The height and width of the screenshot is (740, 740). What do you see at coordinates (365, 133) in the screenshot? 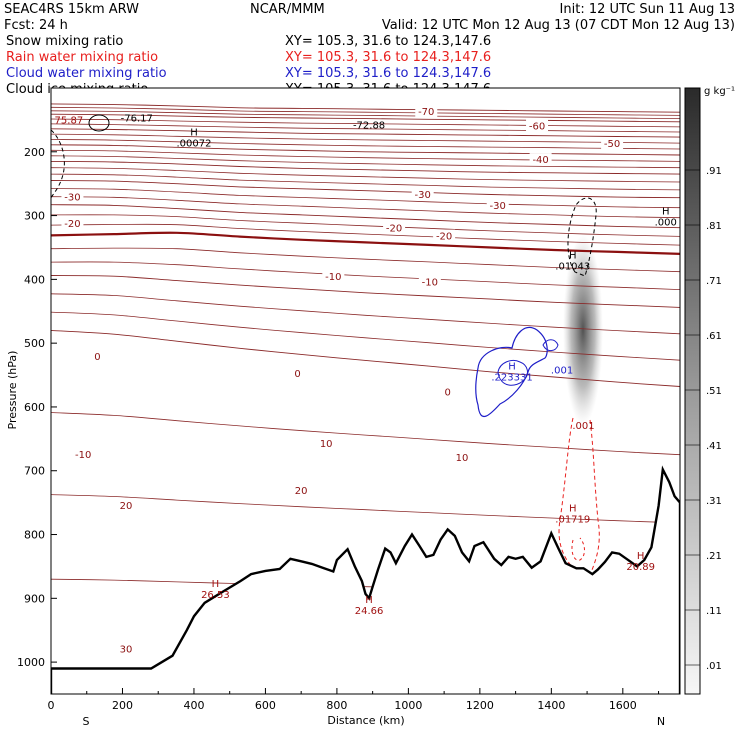
I see `isotherm-minus50-line` at bounding box center [365, 133].